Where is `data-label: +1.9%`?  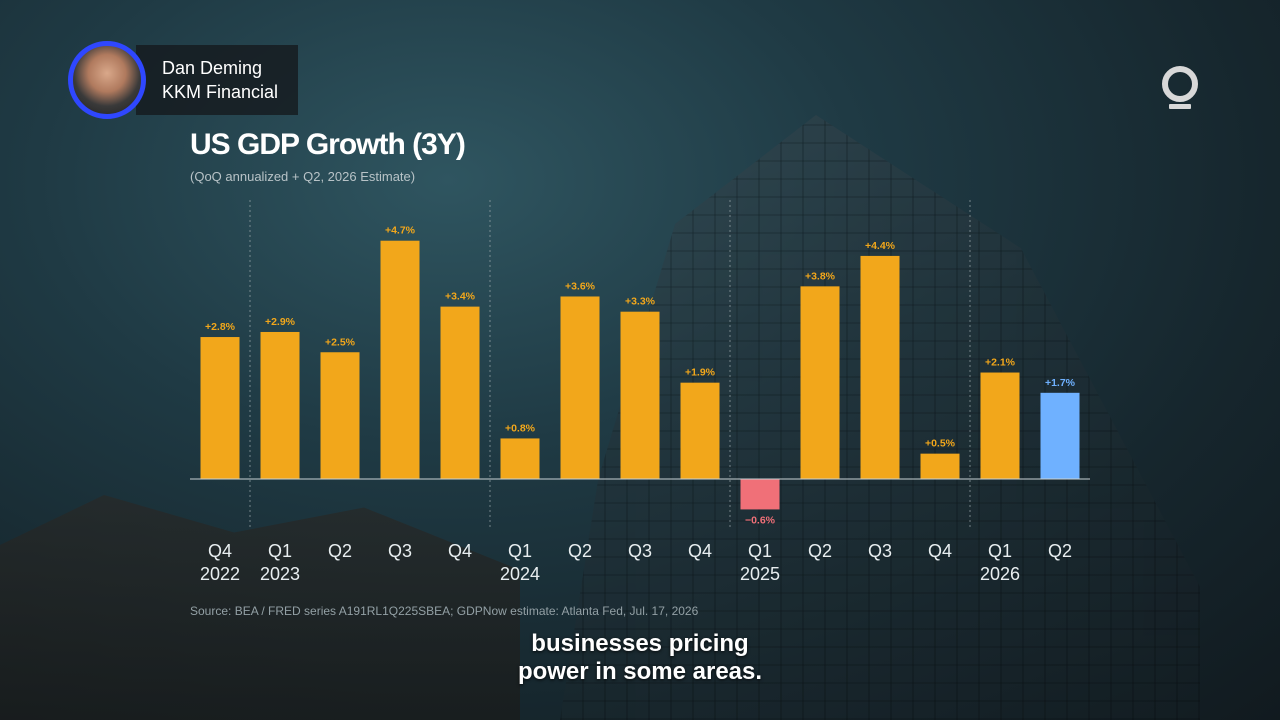 data-label: +1.9% is located at coordinates (700, 373).